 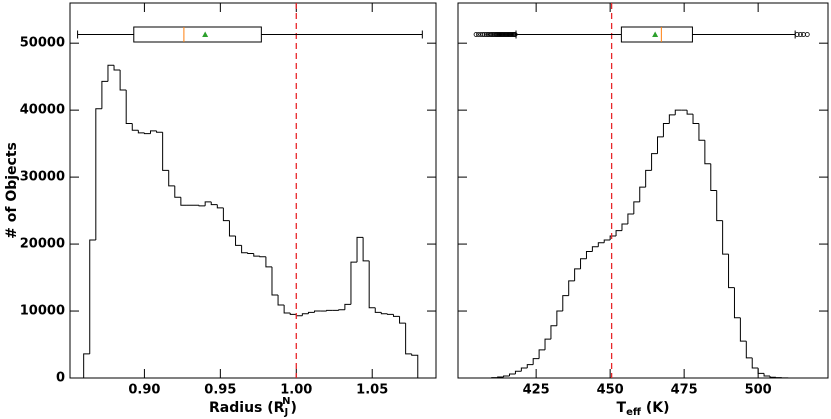 What do you see at coordinates (622, 408) in the screenshot?
I see `x-label-main: T` at bounding box center [622, 408].